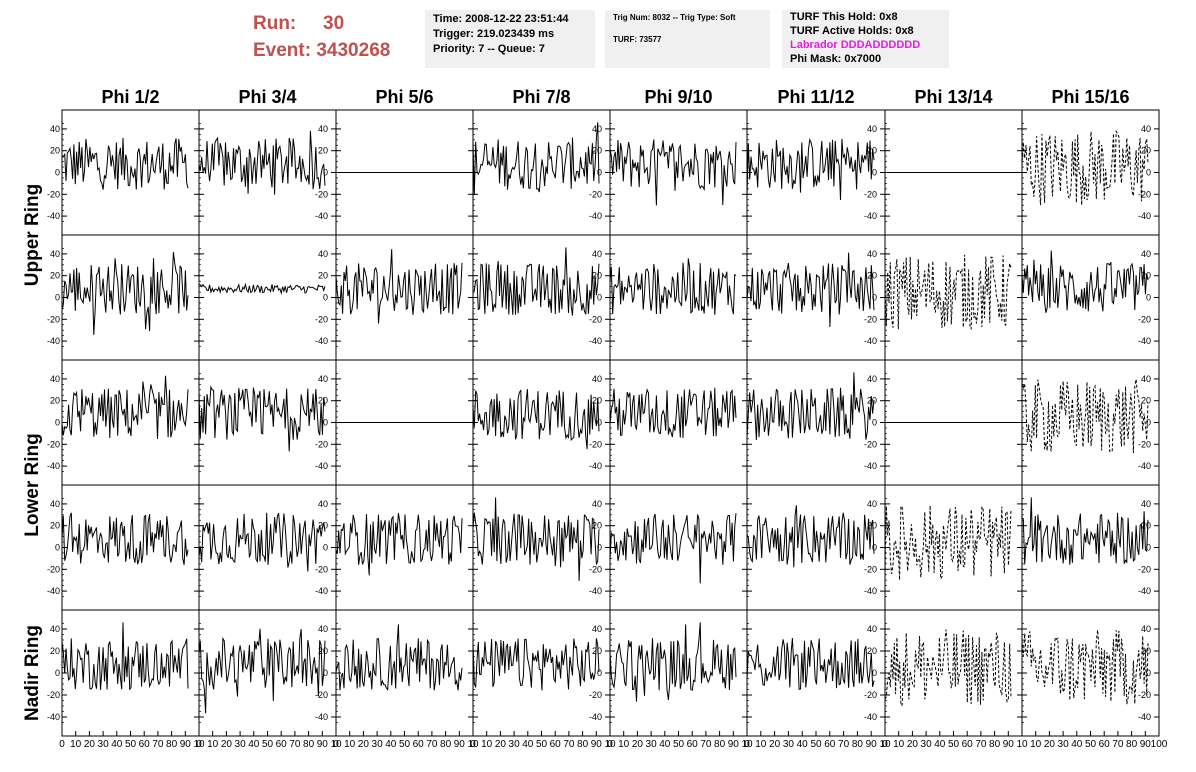 This screenshot has height=772, width=1196. Describe the element at coordinates (275, 23) in the screenshot. I see `run-label: Run:` at that location.